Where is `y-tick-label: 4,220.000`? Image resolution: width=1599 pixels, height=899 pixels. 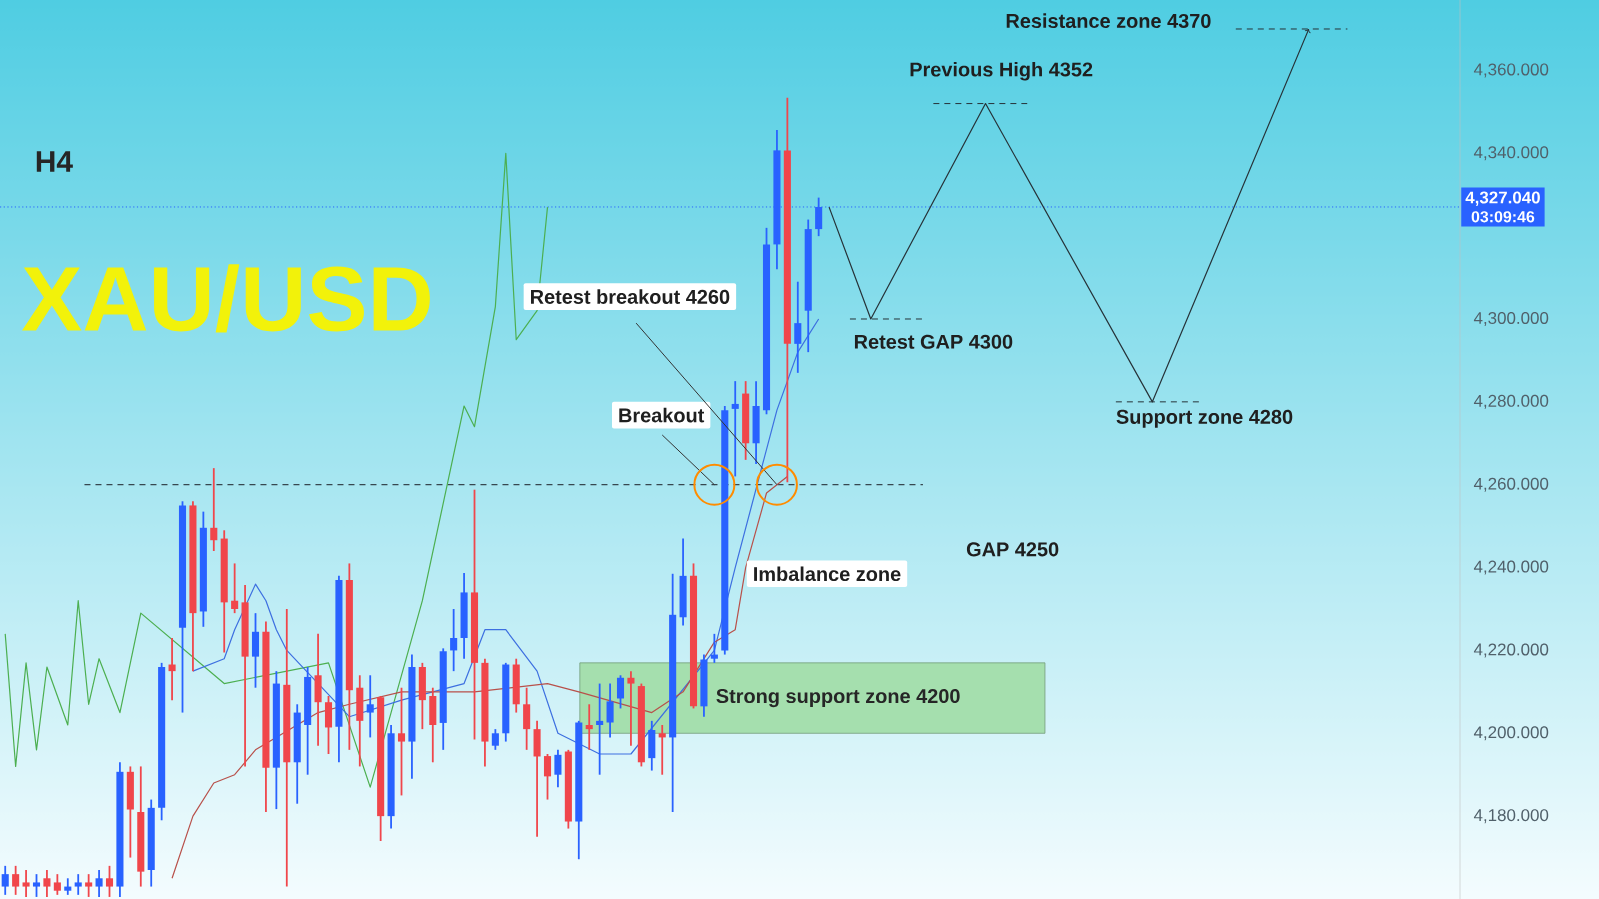 y-tick-label: 4,220.000 is located at coordinates (1511, 650).